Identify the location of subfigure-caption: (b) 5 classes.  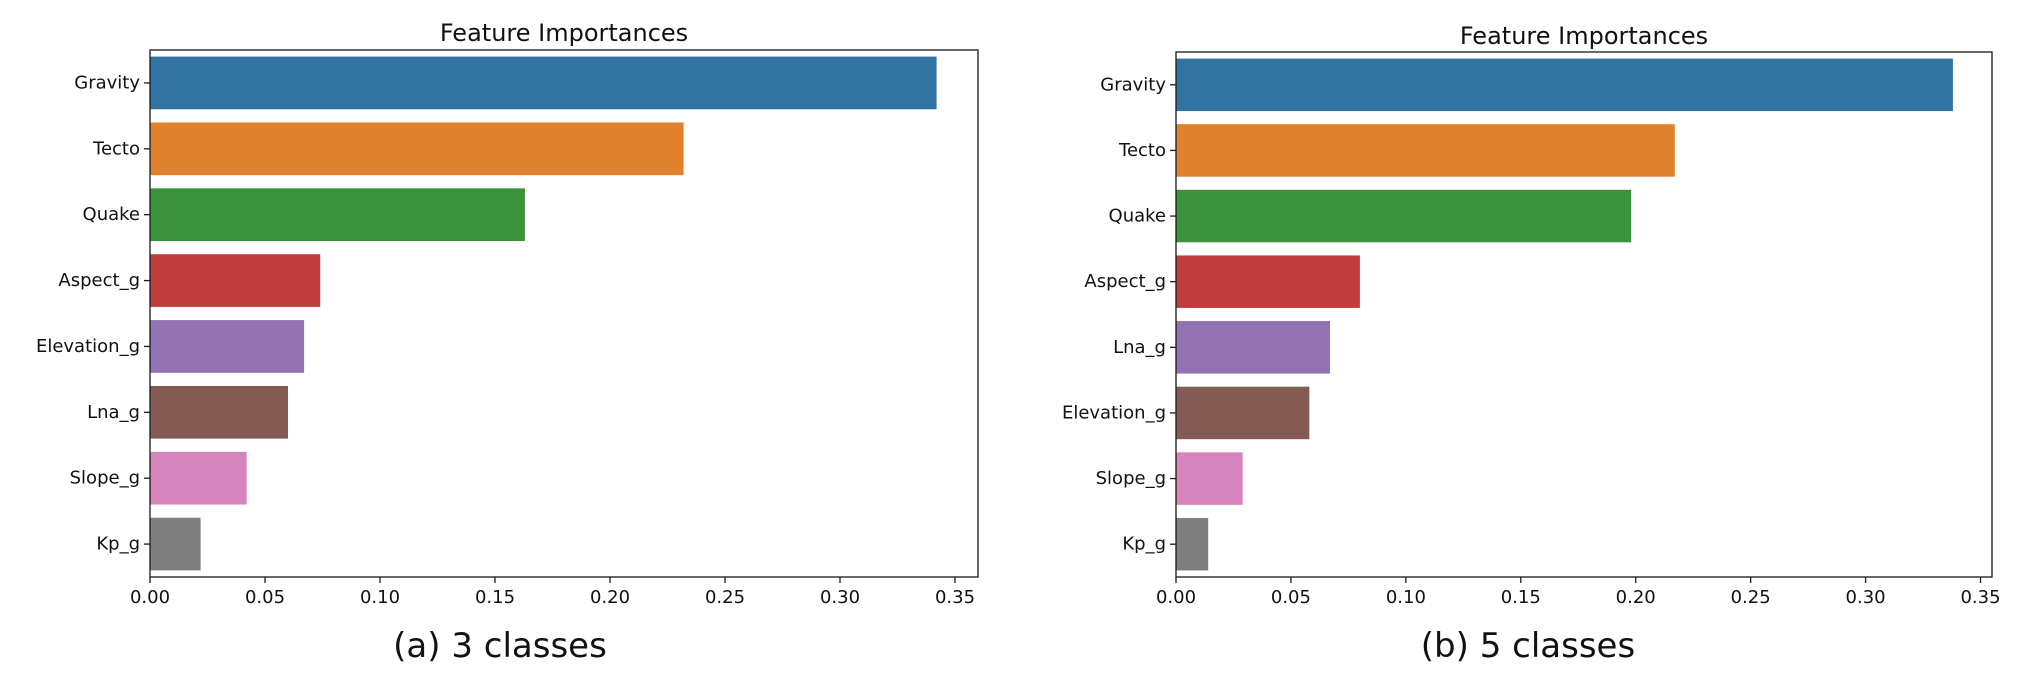
(1528, 646).